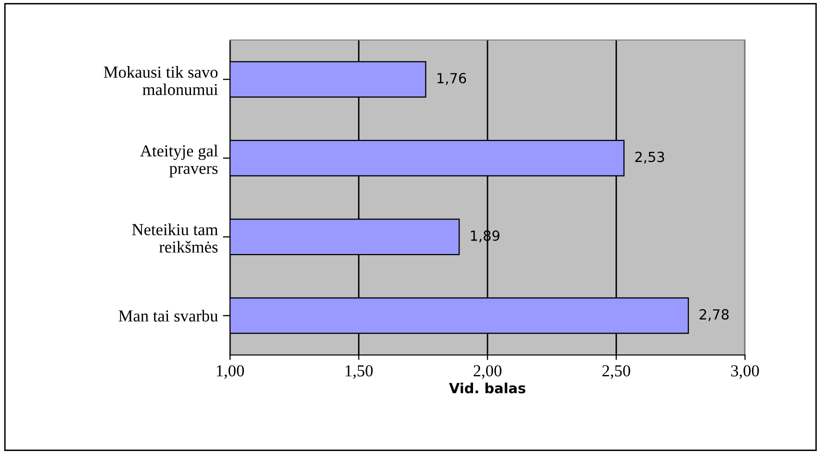 The height and width of the screenshot is (454, 821). What do you see at coordinates (714, 315) in the screenshot?
I see `data-label: 2,78` at bounding box center [714, 315].